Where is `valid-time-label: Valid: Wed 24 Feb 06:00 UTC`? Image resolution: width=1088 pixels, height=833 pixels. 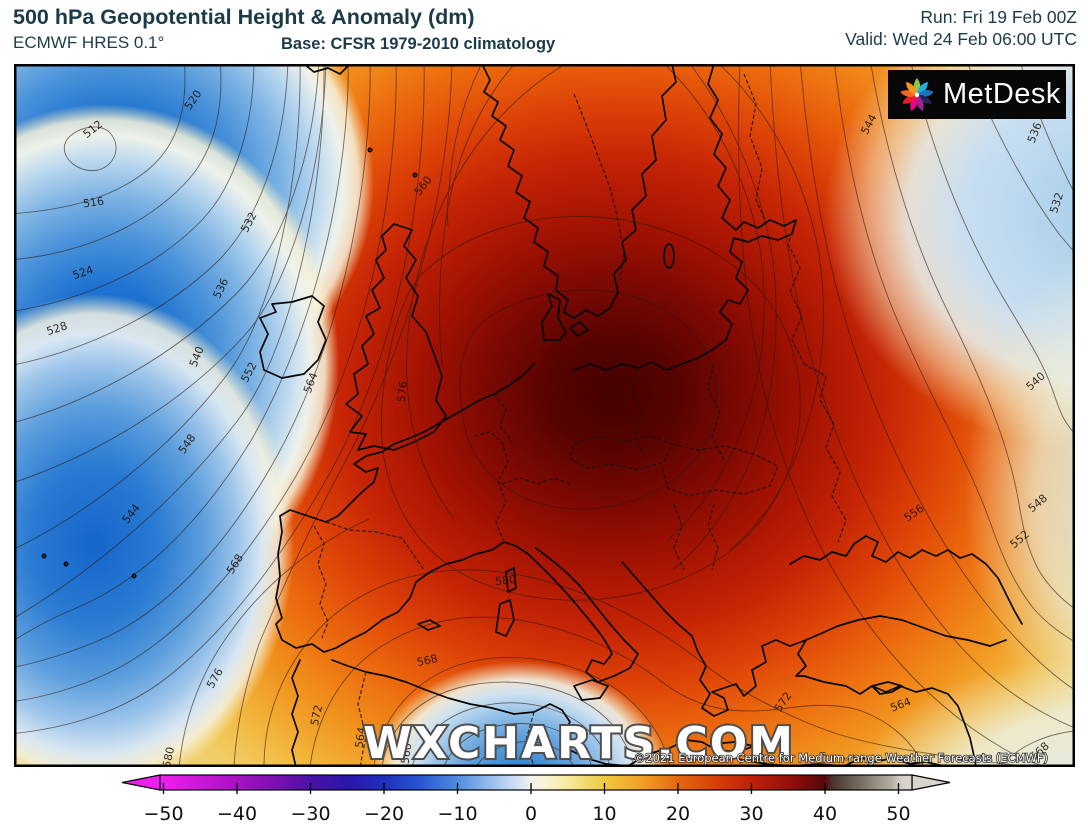
valid-time-label: Valid: Wed 24 Feb 06:00 UTC is located at coordinates (961, 39).